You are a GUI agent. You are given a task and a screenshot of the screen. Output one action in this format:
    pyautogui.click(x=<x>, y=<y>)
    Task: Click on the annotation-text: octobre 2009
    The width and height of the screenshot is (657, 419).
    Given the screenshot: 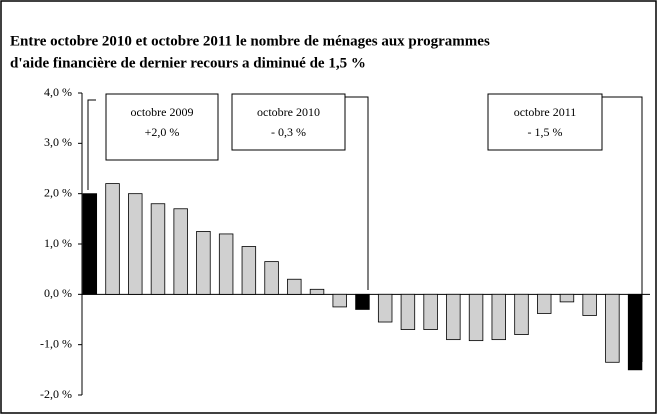 What is the action you would take?
    pyautogui.click(x=162, y=112)
    